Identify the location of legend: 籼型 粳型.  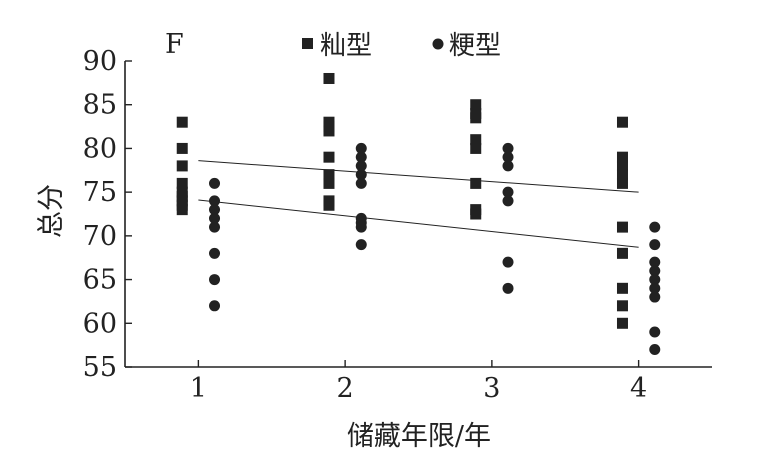
(401, 46).